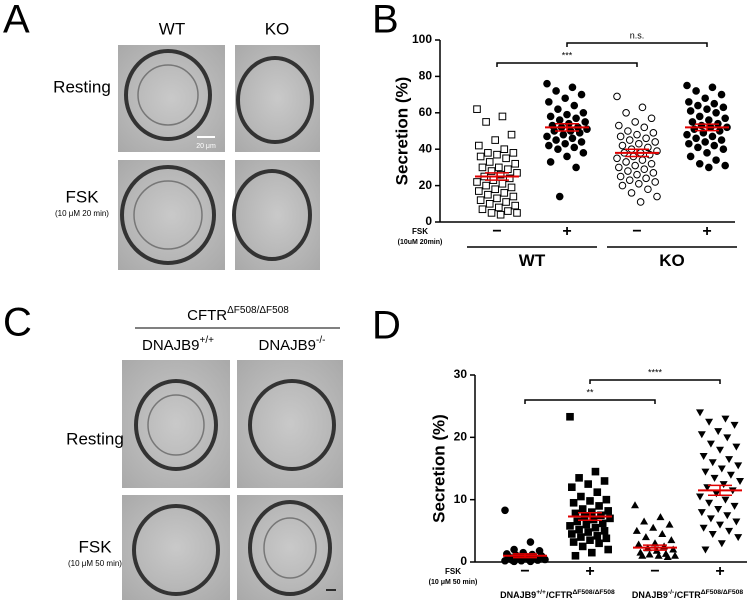  What do you see at coordinates (557, 594) in the screenshot?
I see `group-label: DNAJB9+/+/CFTRΔF508/ΔF508` at bounding box center [557, 594].